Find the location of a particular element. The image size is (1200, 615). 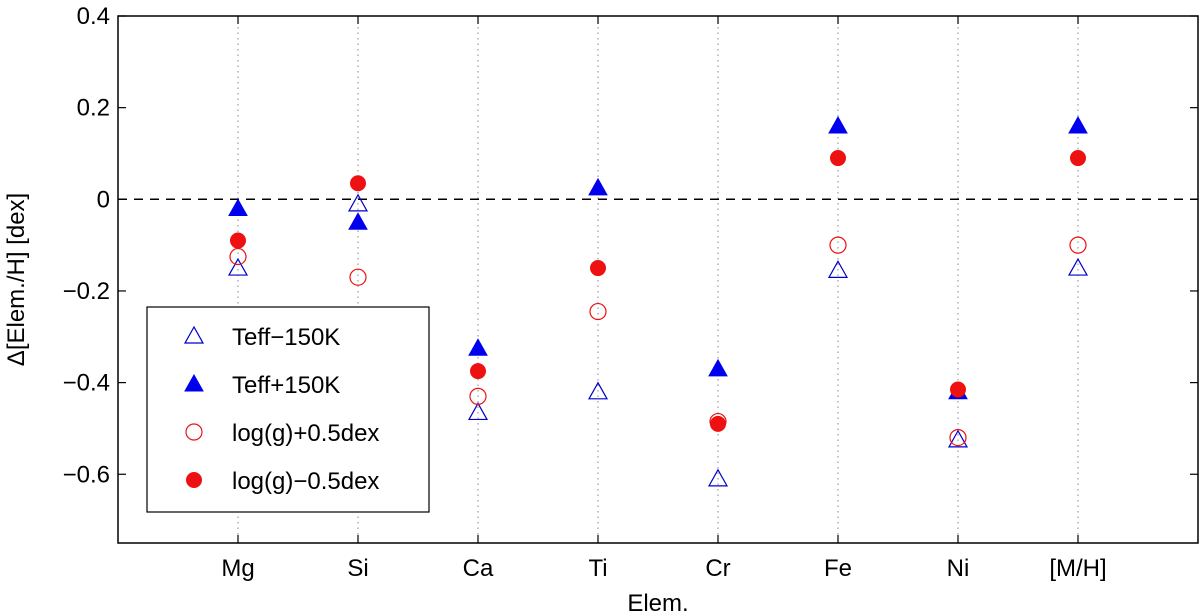

x-tick-label: Ti is located at coordinates (597, 568).